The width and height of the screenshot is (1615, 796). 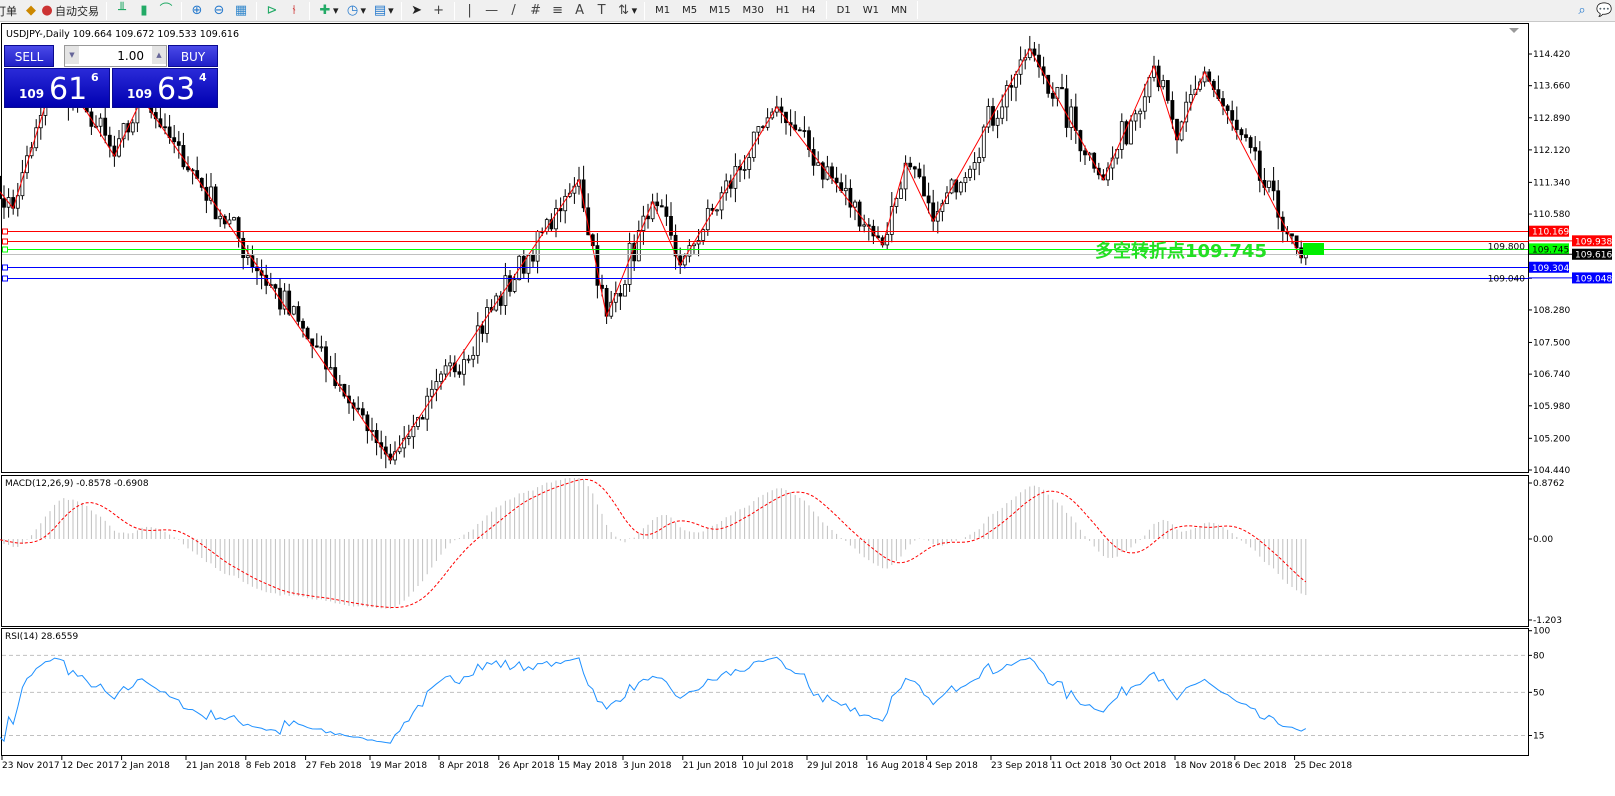 I want to click on marker-box, so click(x=1313, y=249).